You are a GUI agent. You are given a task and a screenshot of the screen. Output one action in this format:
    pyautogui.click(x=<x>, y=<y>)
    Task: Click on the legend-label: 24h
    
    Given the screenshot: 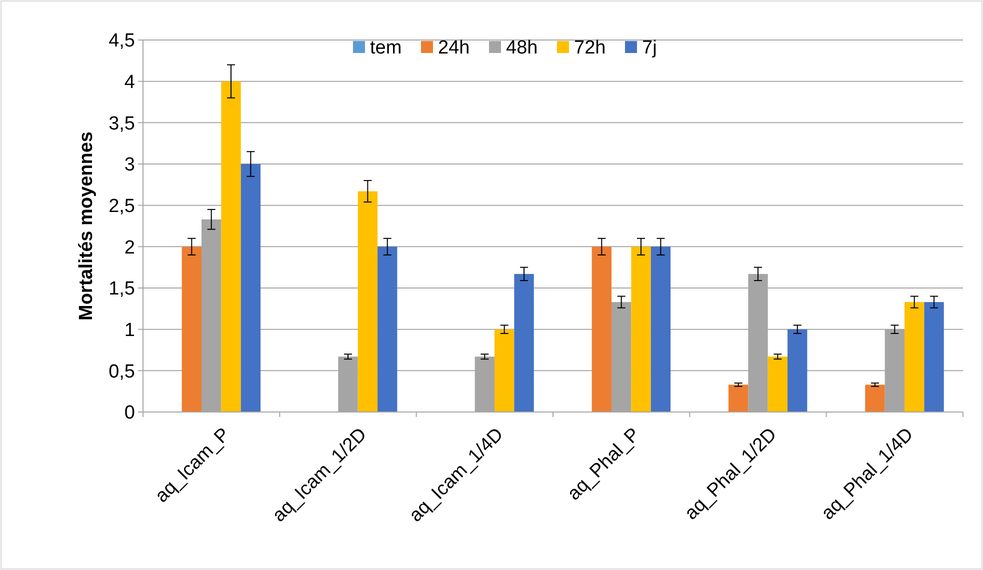 What is the action you would take?
    pyautogui.click(x=454, y=48)
    